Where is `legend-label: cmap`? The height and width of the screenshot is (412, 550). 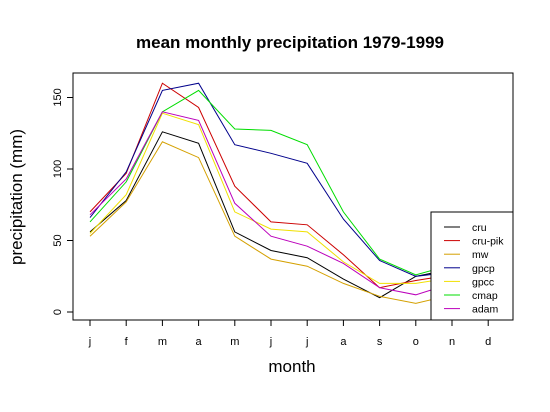 legend-label: cmap is located at coordinates (485, 296).